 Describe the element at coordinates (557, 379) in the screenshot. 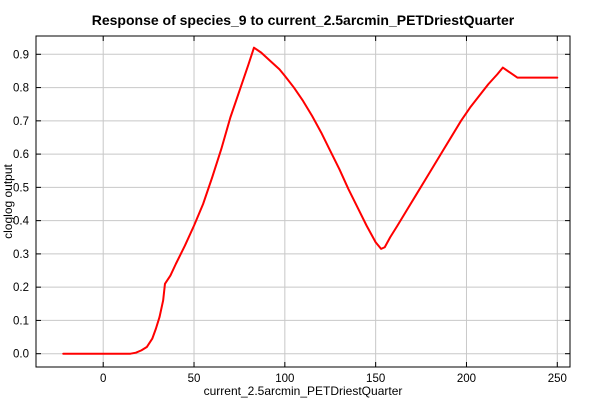

I see `x-tick-label: 250` at that location.